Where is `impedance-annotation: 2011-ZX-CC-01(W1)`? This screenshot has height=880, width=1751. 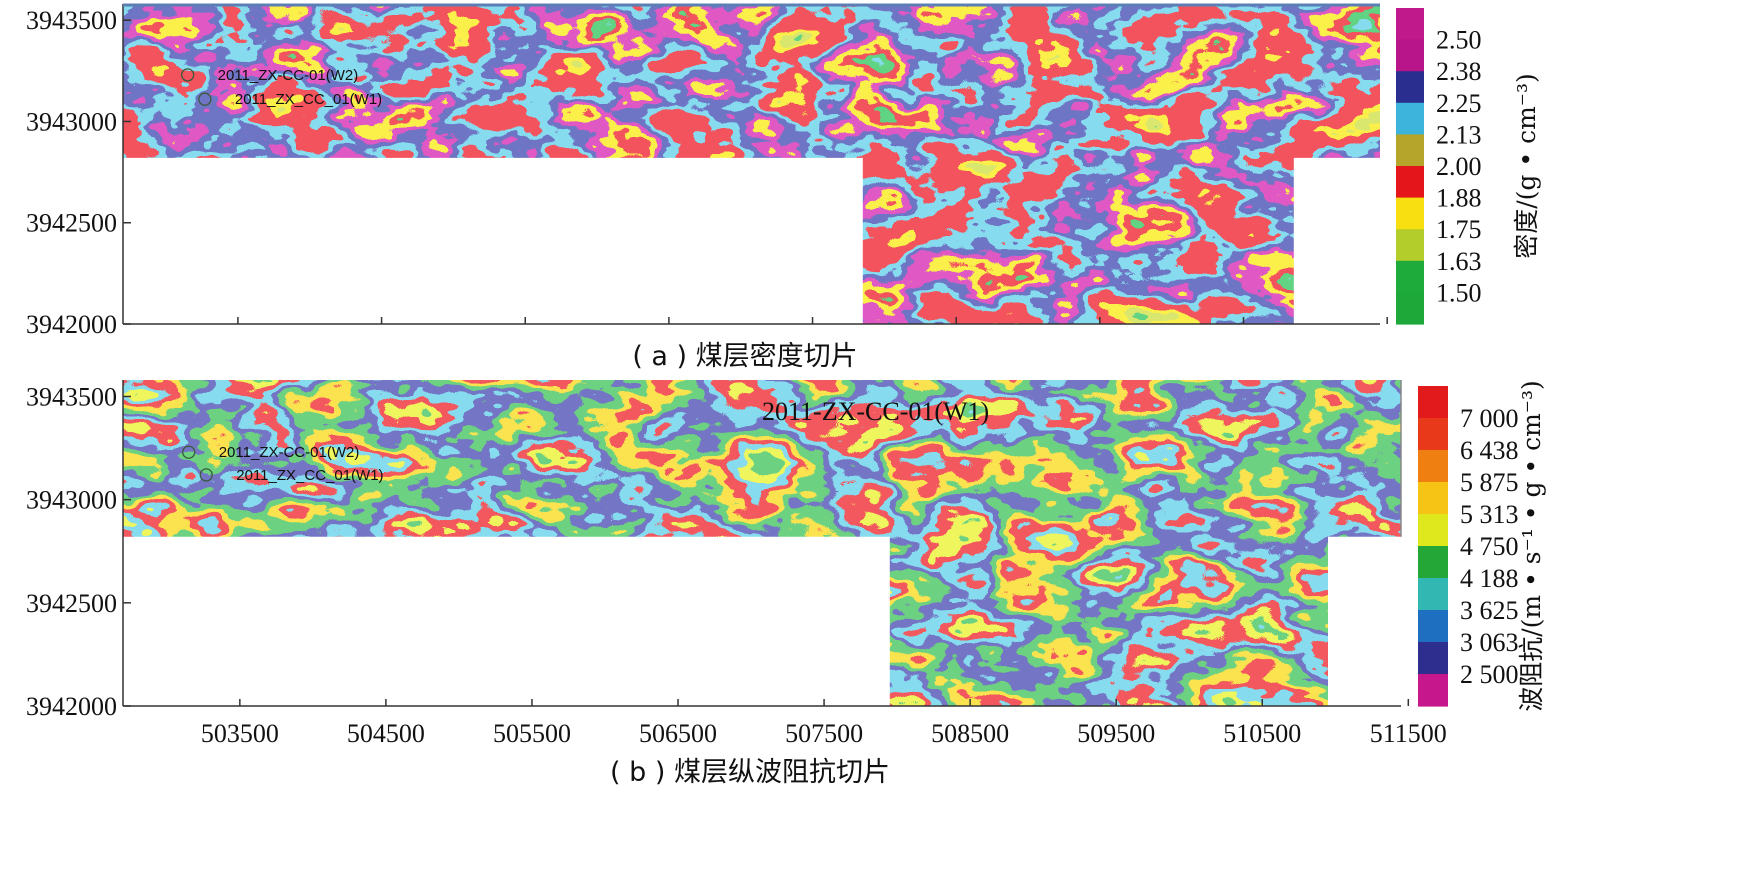
impedance-annotation: 2011-ZX-CC-01(W1) is located at coordinates (875, 411).